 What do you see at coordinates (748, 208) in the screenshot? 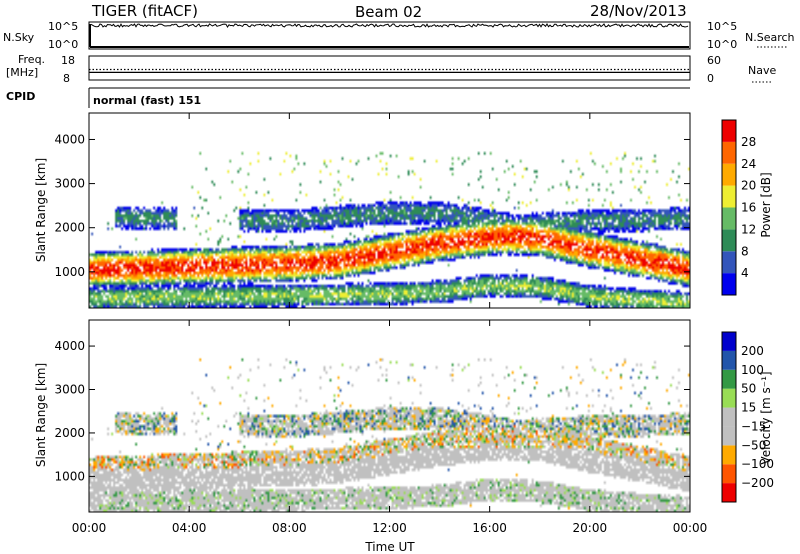
I see `power-colorbar-tick-label: 16` at bounding box center [748, 208].